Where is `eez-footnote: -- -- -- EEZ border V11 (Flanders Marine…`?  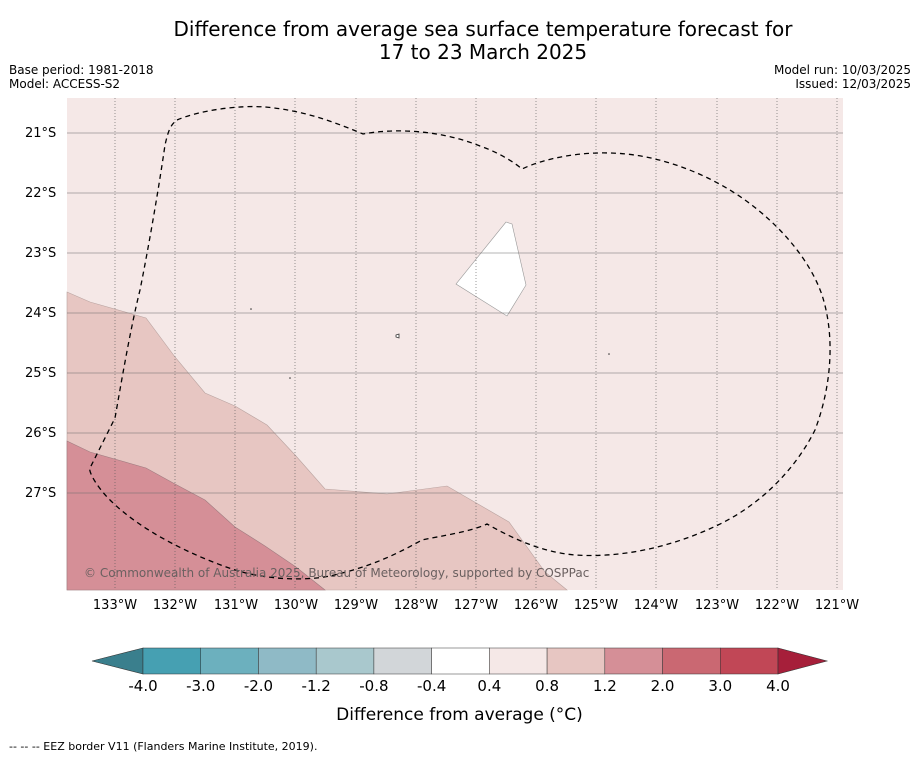 eez-footnote: -- -- -- EEZ border V11 (Flanders Marine… is located at coordinates (163, 746).